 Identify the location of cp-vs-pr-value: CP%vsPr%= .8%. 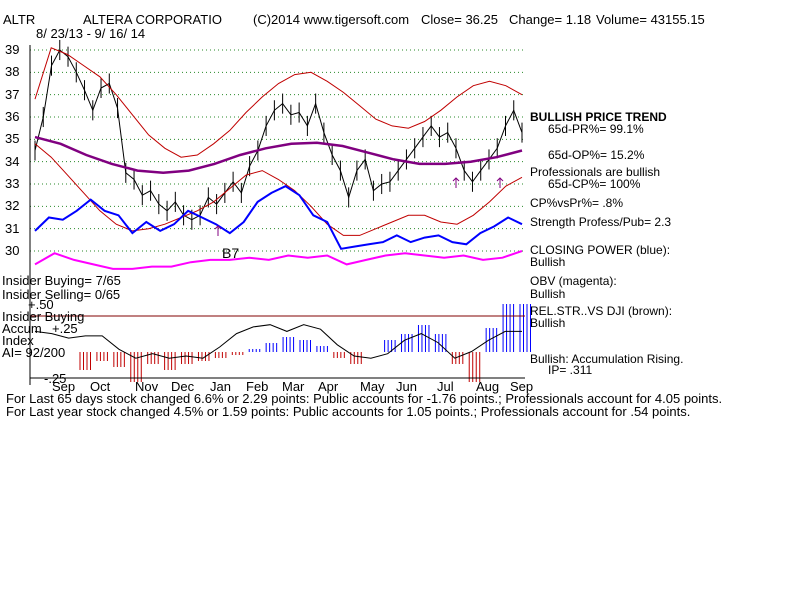
(577, 203).